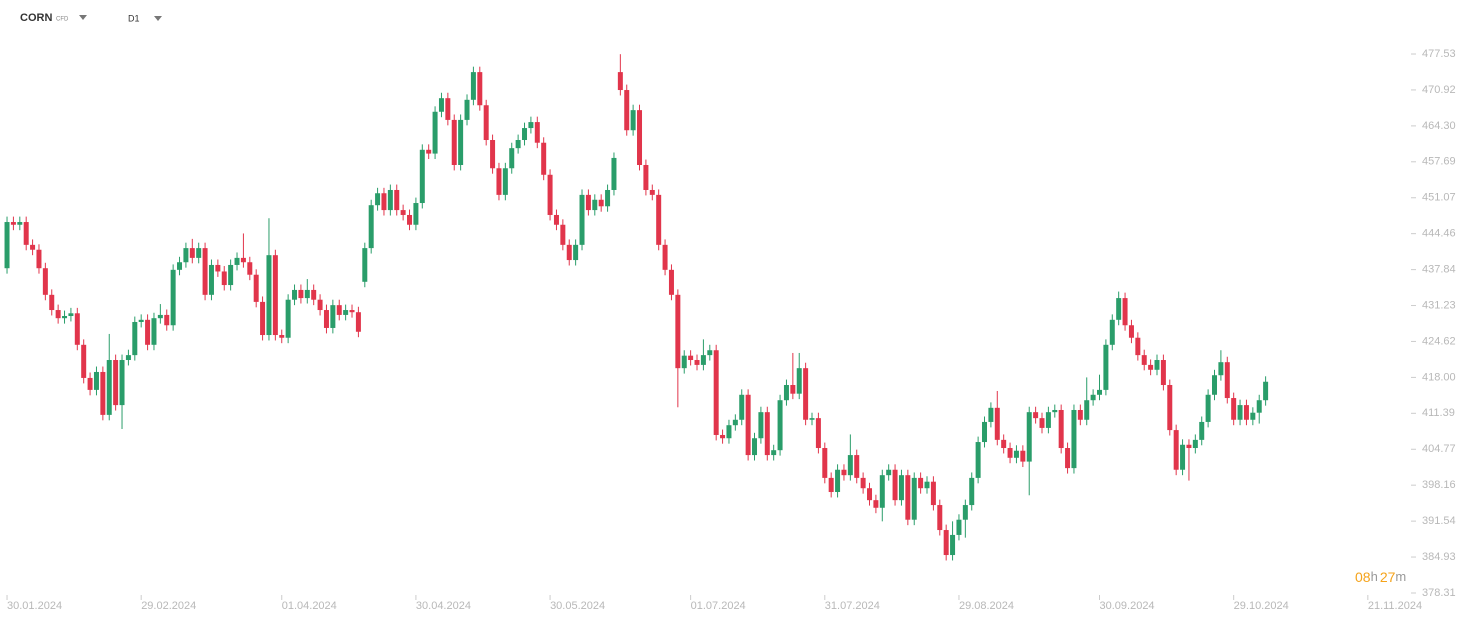  I want to click on y-tick-label: 378.31, so click(1439, 593).